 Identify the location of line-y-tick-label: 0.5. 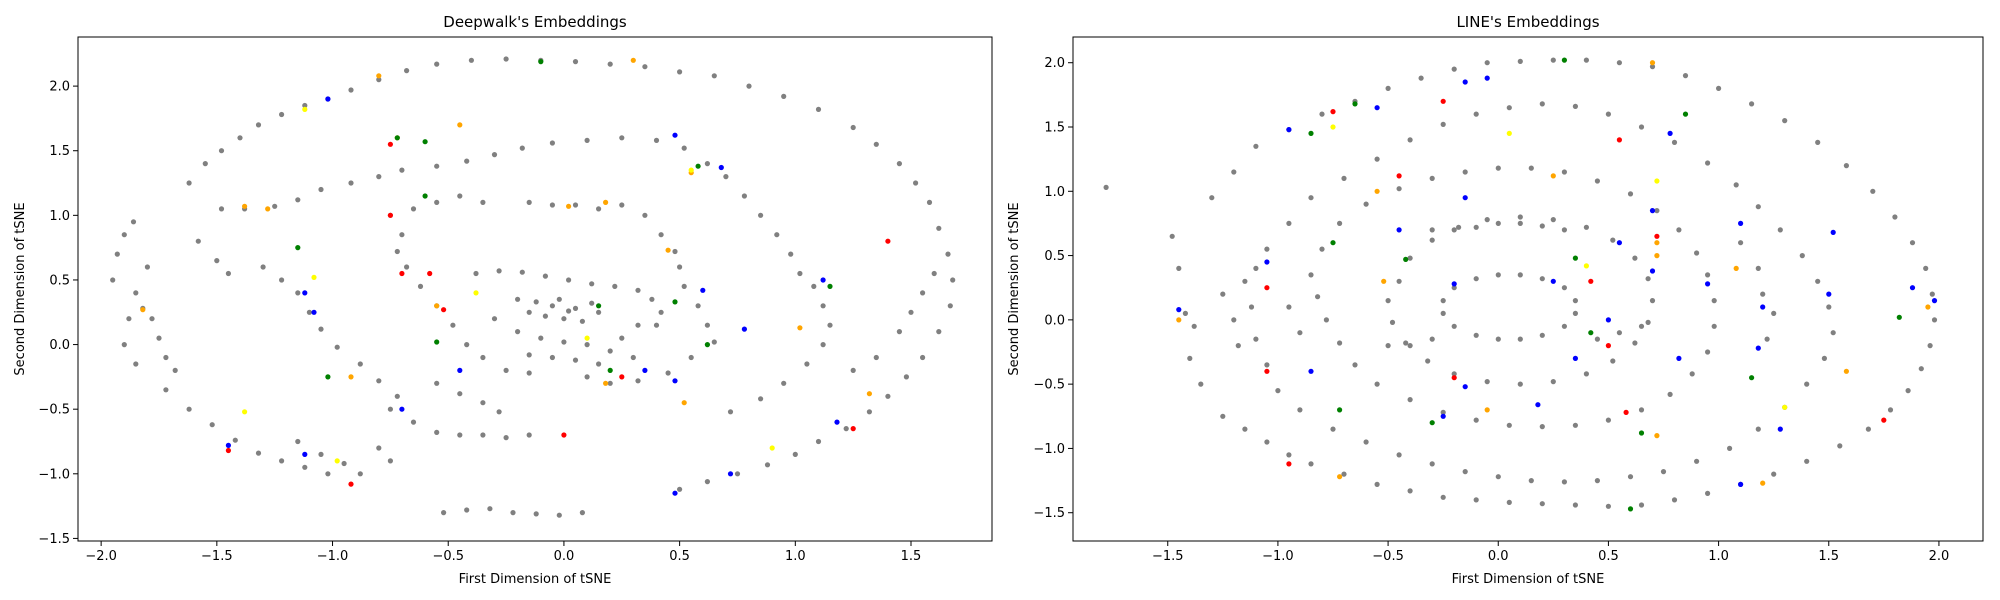
(1054, 256).